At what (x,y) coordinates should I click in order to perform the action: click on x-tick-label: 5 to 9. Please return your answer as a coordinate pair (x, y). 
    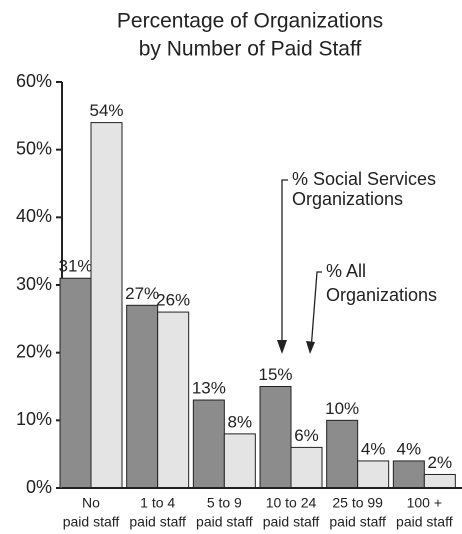
    Looking at the image, I should click on (224, 503).